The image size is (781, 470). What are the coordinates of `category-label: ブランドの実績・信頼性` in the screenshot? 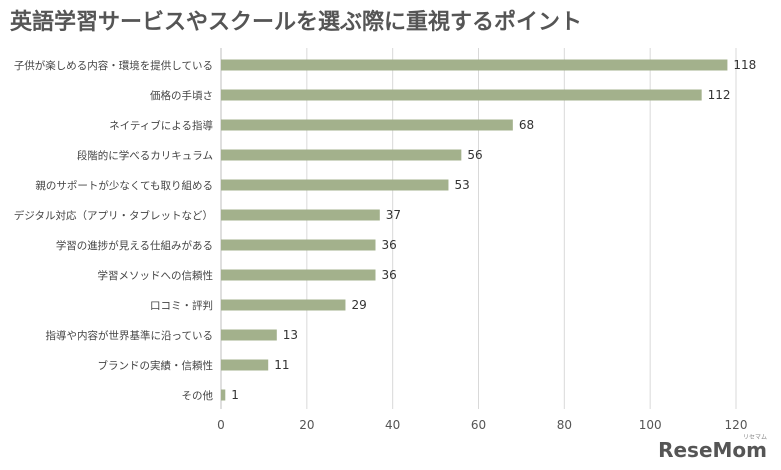 It's located at (156, 365).